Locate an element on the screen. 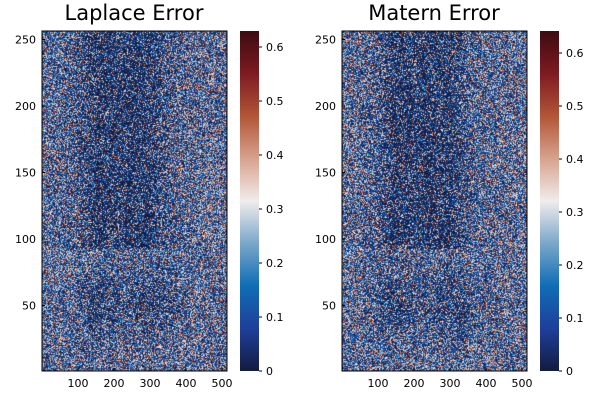  matern-x-axis: 100 200 300 400 500 is located at coordinates (450, 379).